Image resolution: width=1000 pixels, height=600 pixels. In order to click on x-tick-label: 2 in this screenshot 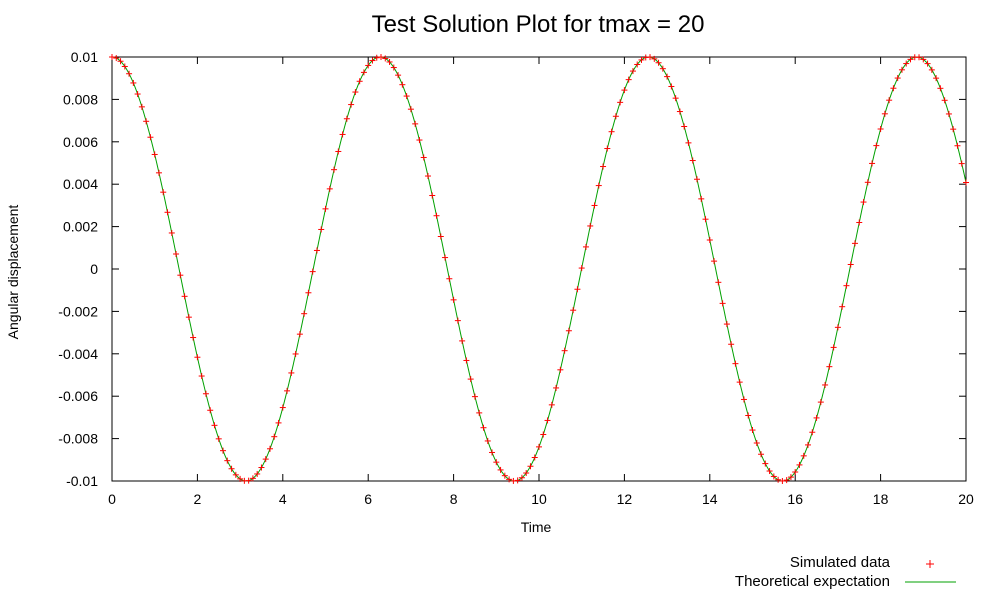, I will do `click(198, 499)`.